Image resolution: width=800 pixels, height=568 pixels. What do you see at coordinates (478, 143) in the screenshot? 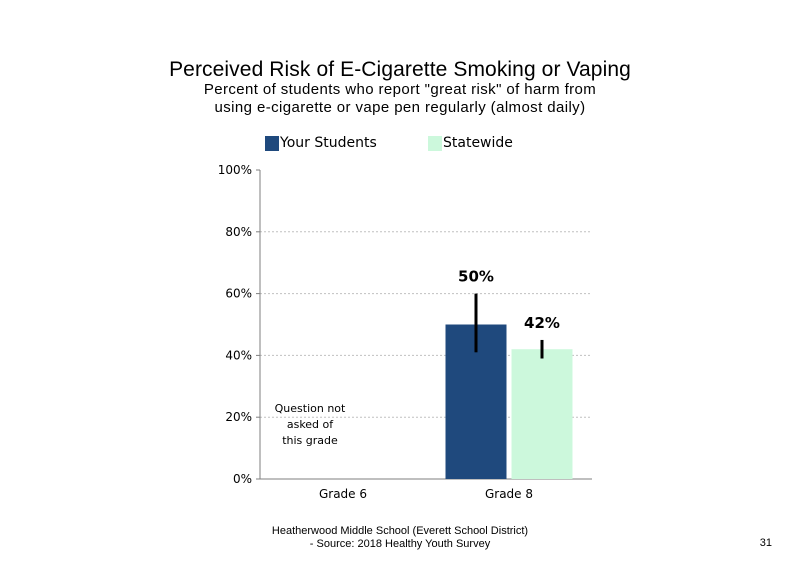
I see `legend-label-statewide: Statewide` at bounding box center [478, 143].